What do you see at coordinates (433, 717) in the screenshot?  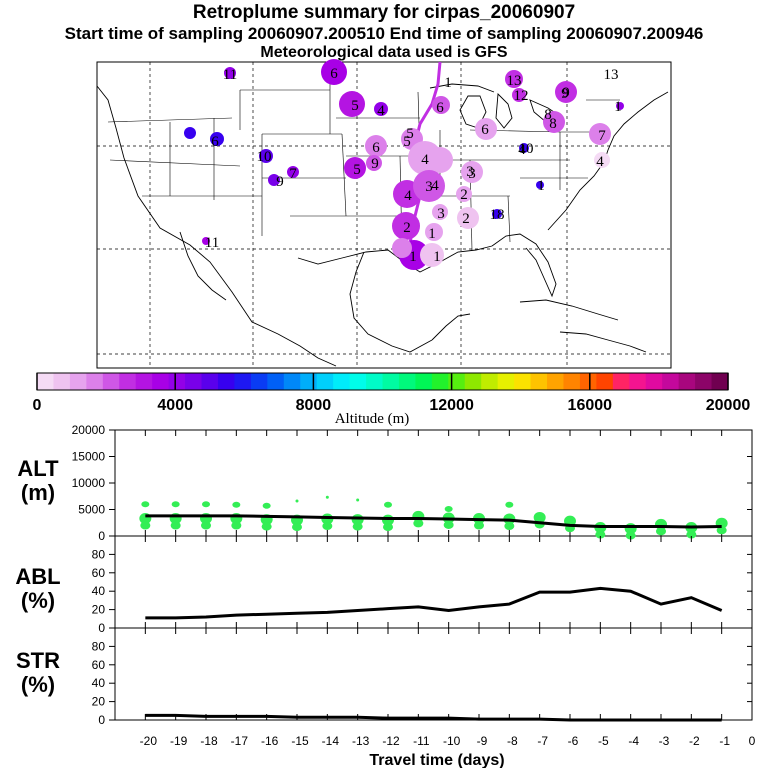 I see `str-line` at bounding box center [433, 717].